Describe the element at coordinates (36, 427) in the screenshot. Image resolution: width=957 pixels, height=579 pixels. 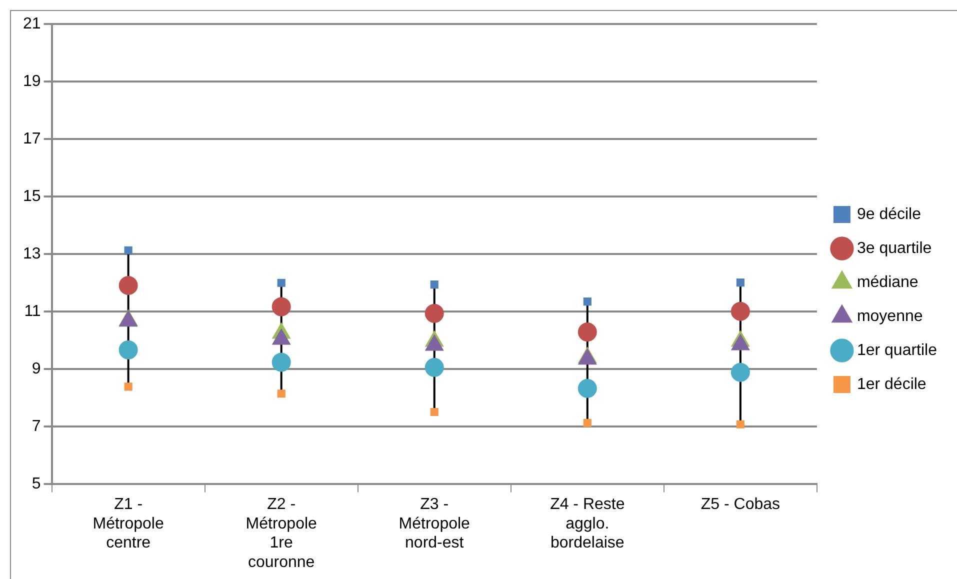
I see `y-tick-label: 7` at that location.